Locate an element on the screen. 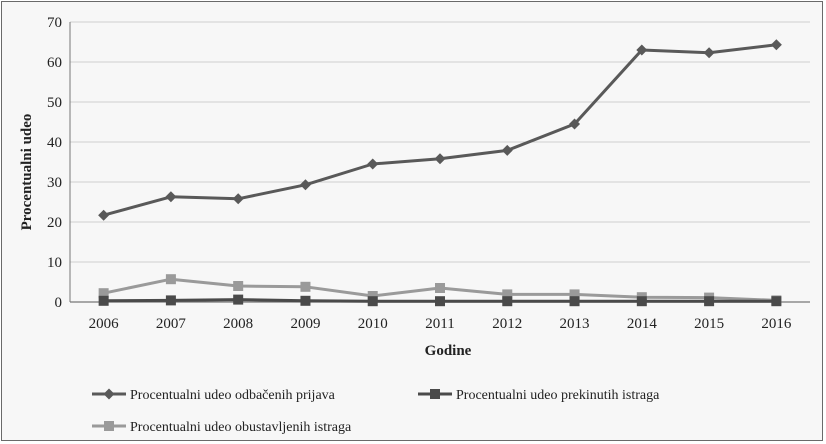 The height and width of the screenshot is (444, 826). y-tick-label: 20 is located at coordinates (54, 223).